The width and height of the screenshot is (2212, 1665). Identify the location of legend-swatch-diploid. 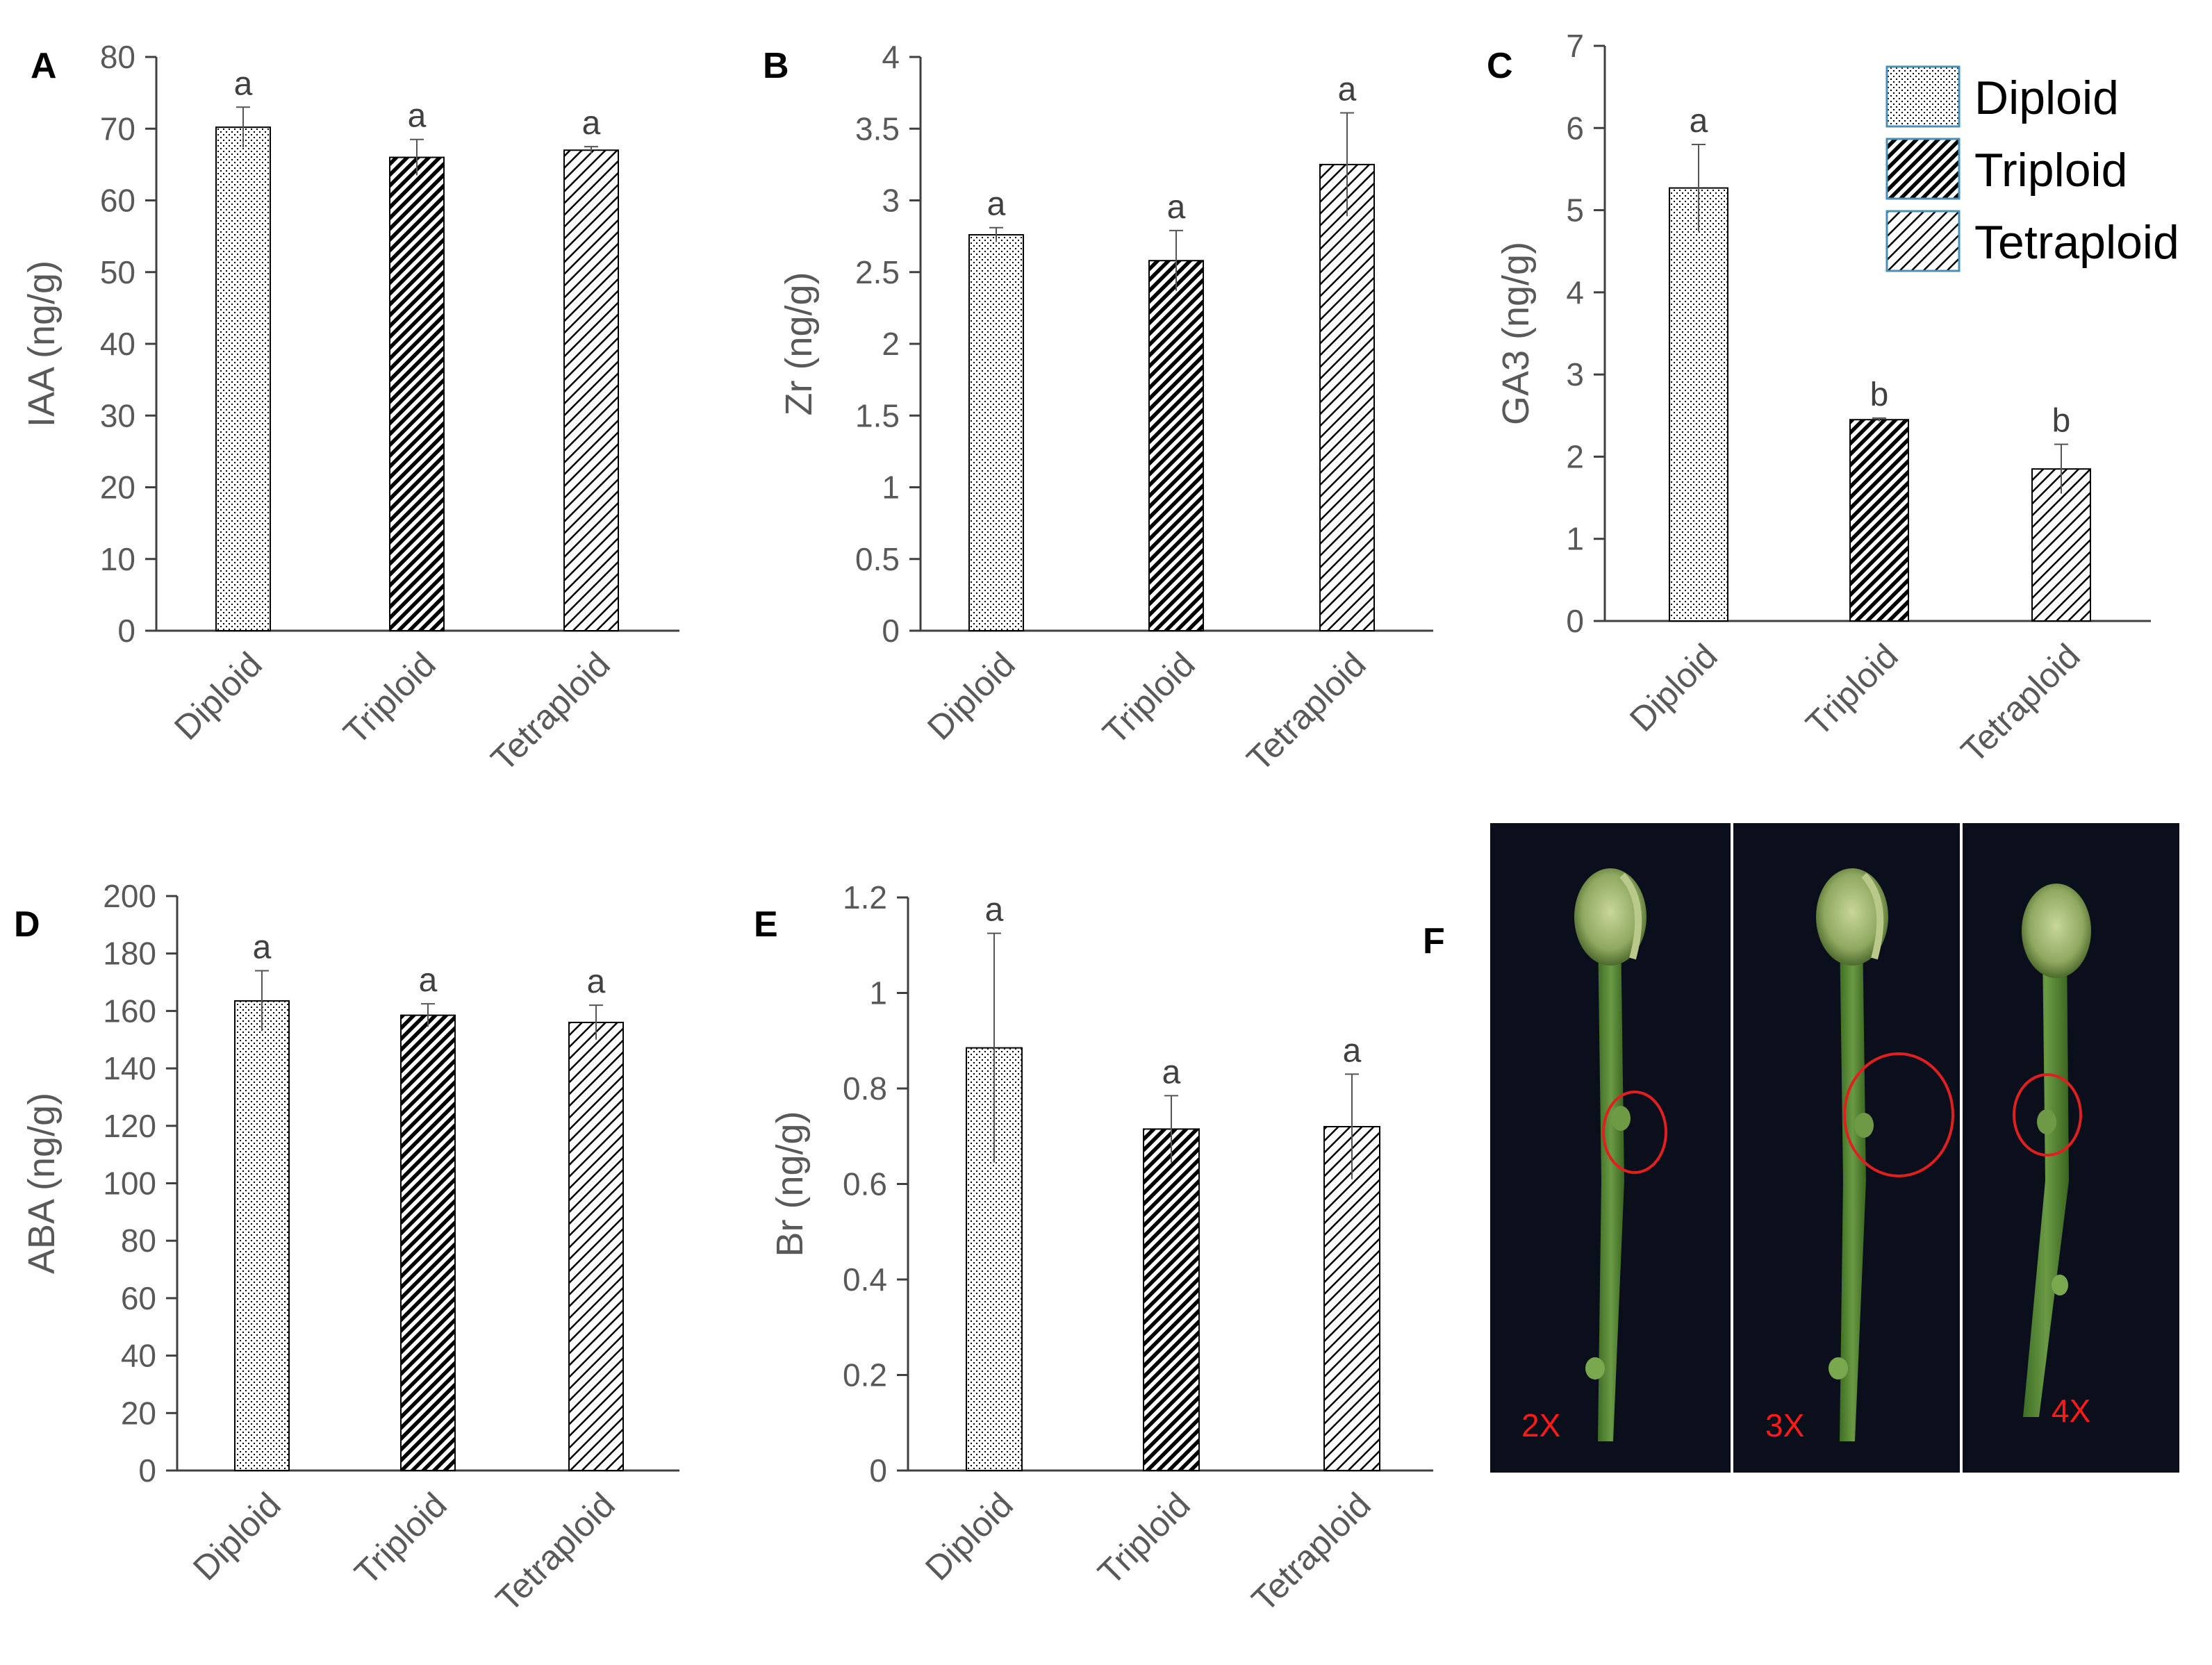
(1923, 96).